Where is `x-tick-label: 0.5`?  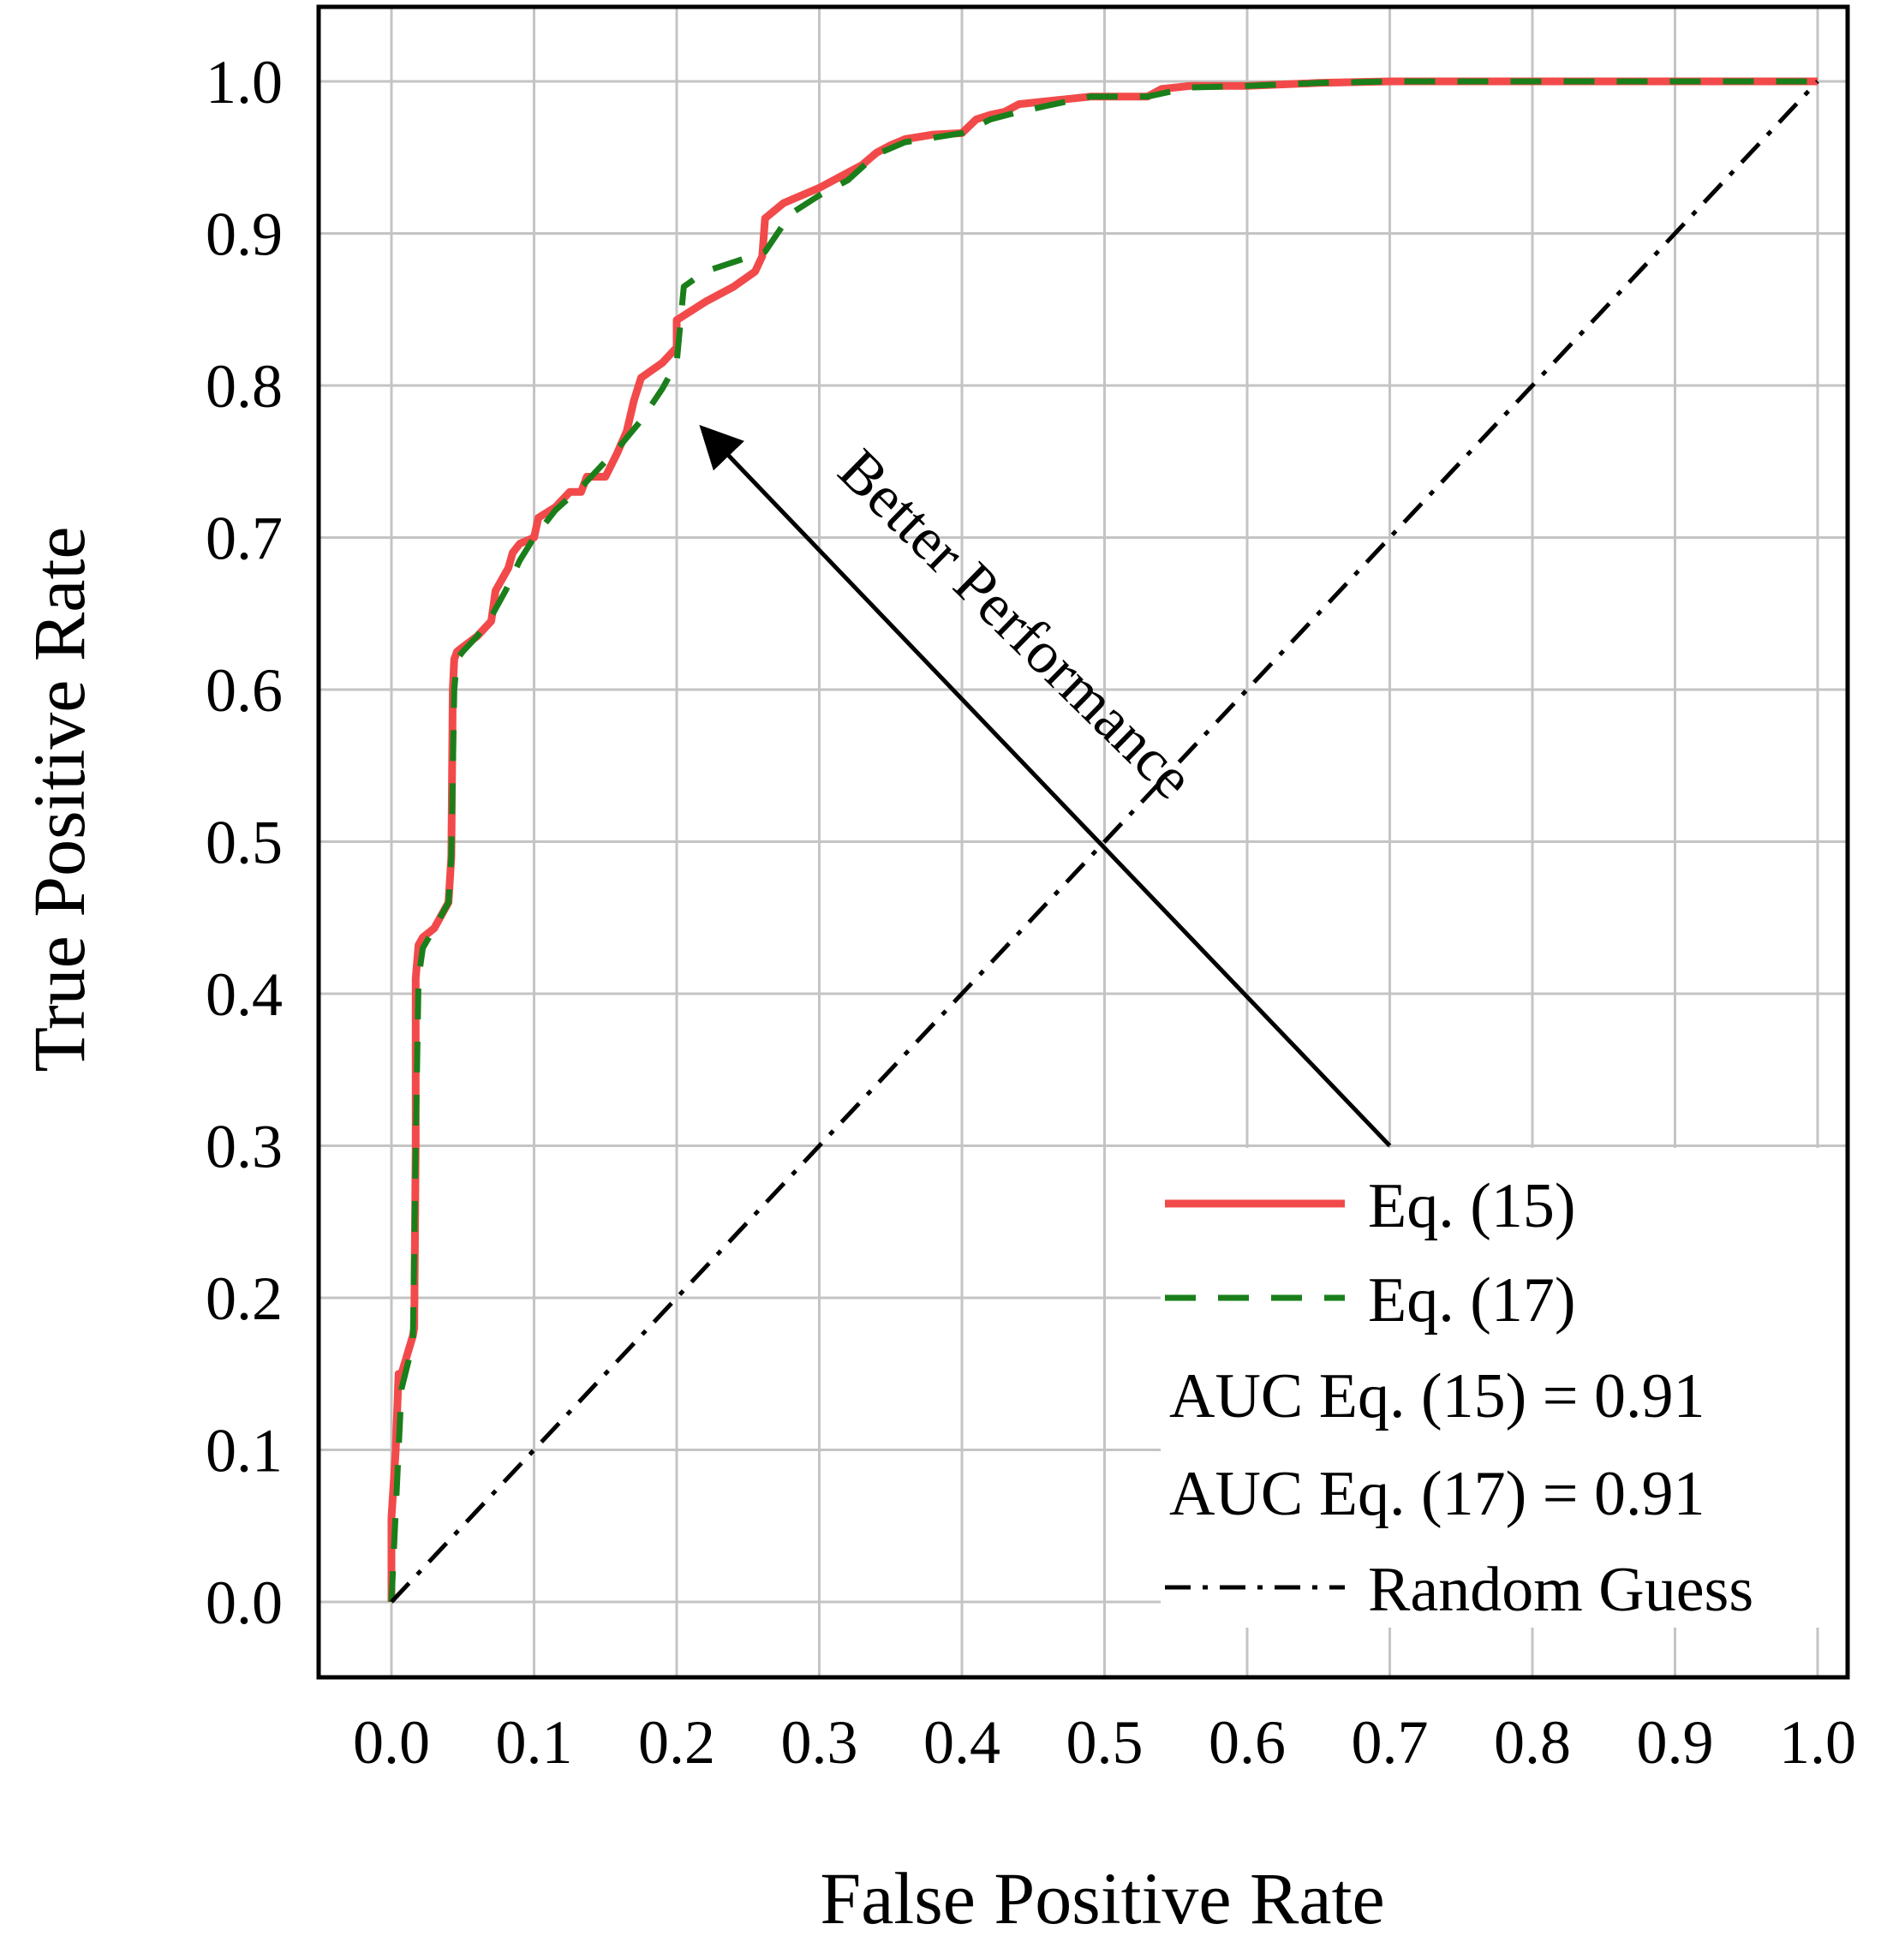 x-tick-label: 0.5 is located at coordinates (1105, 1742).